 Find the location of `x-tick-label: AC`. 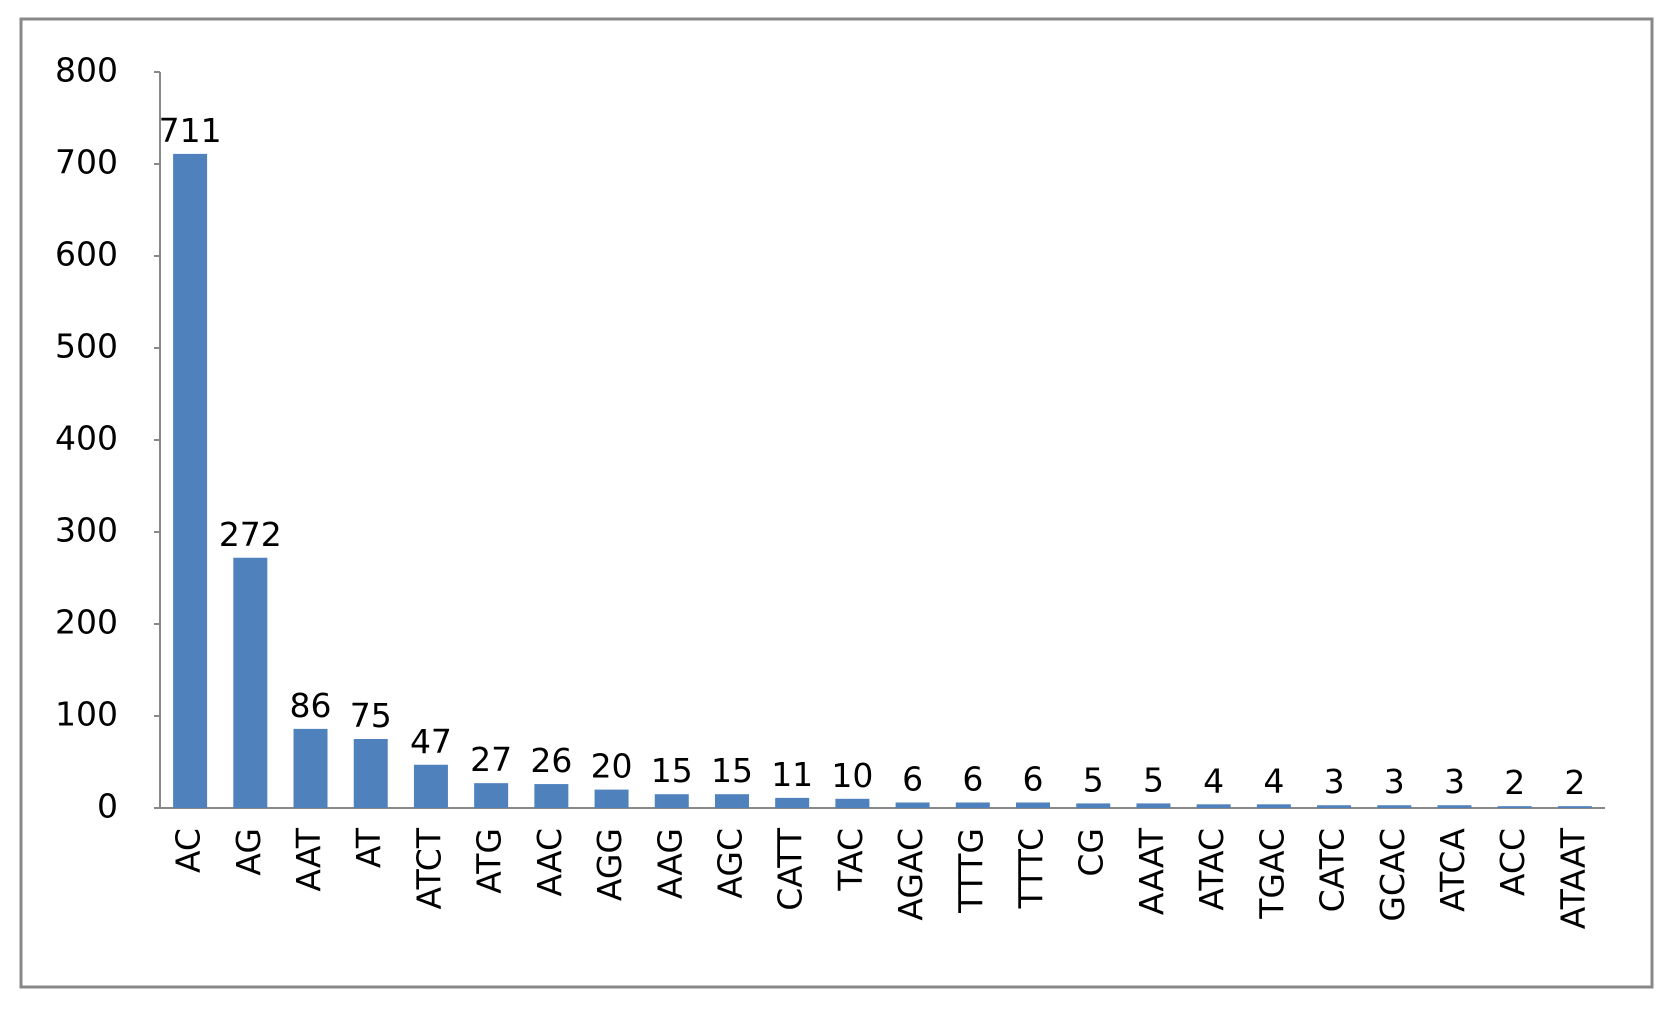

x-tick-label: AC is located at coordinates (188, 850).